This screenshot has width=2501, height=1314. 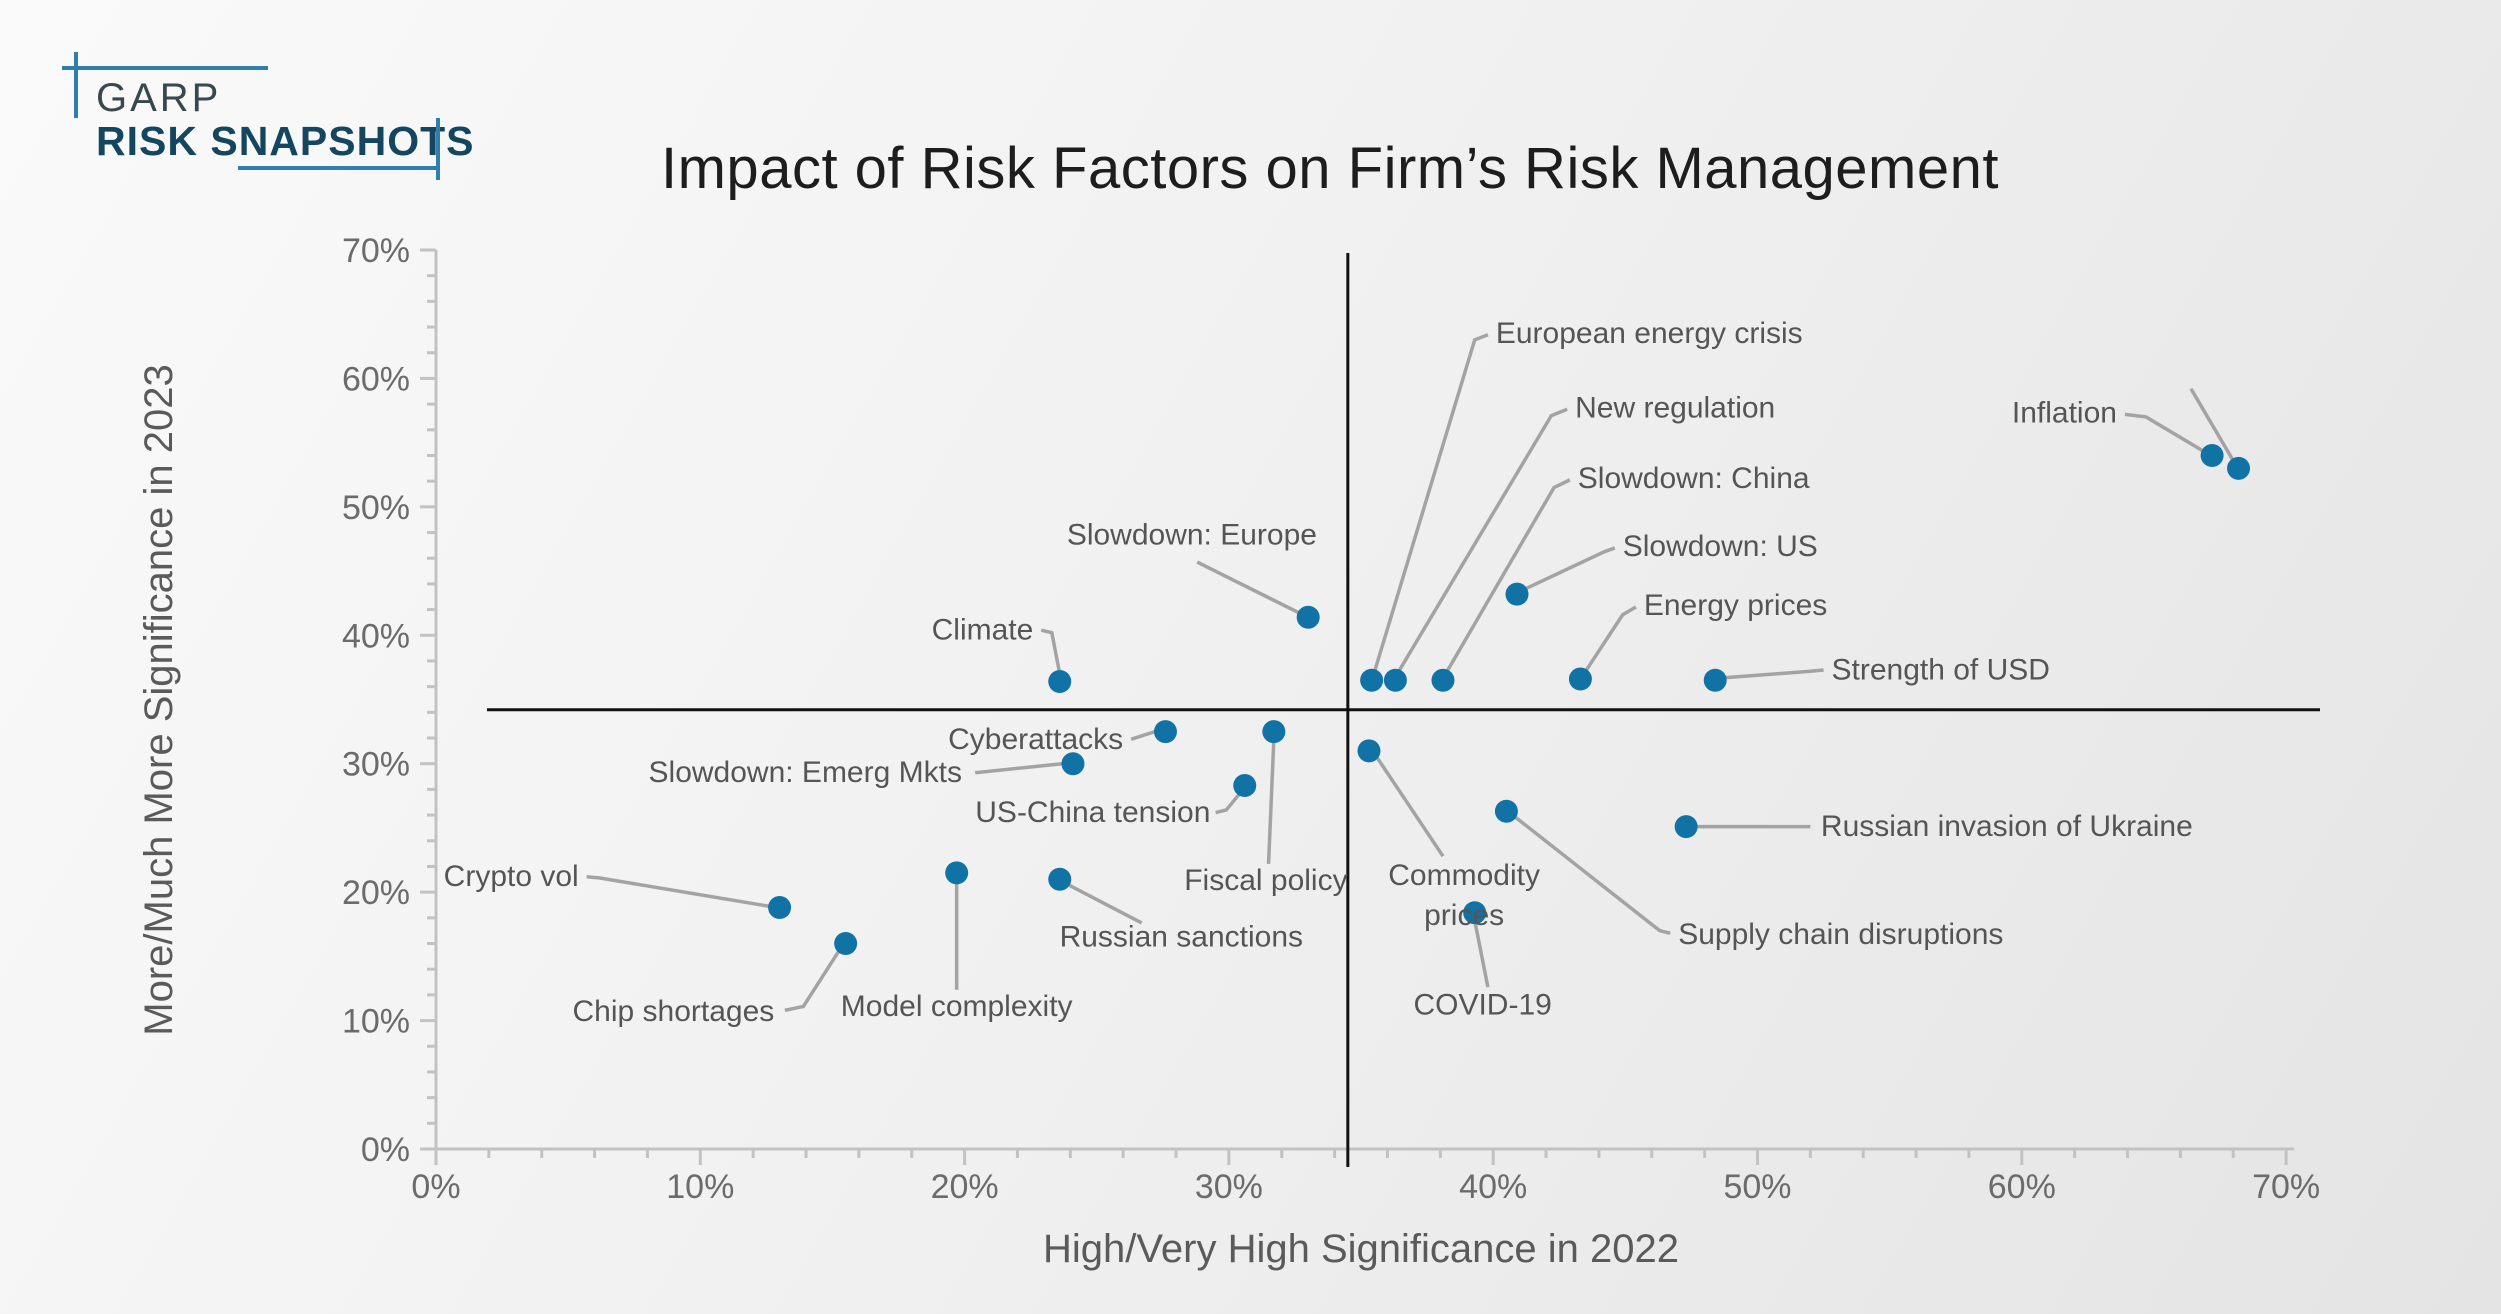 I want to click on y-tick-label: 50%, so click(x=376, y=508).